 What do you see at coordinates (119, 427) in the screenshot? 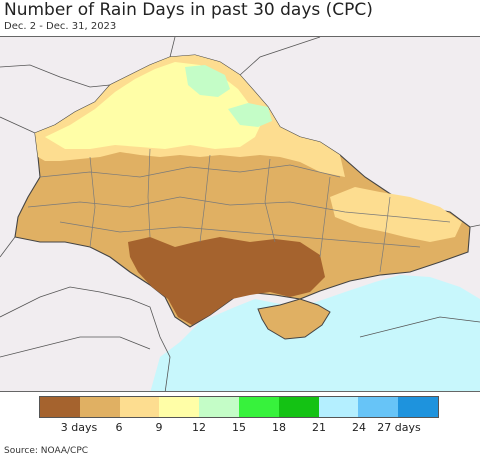
I see `legend-label-2: 6` at bounding box center [119, 427].